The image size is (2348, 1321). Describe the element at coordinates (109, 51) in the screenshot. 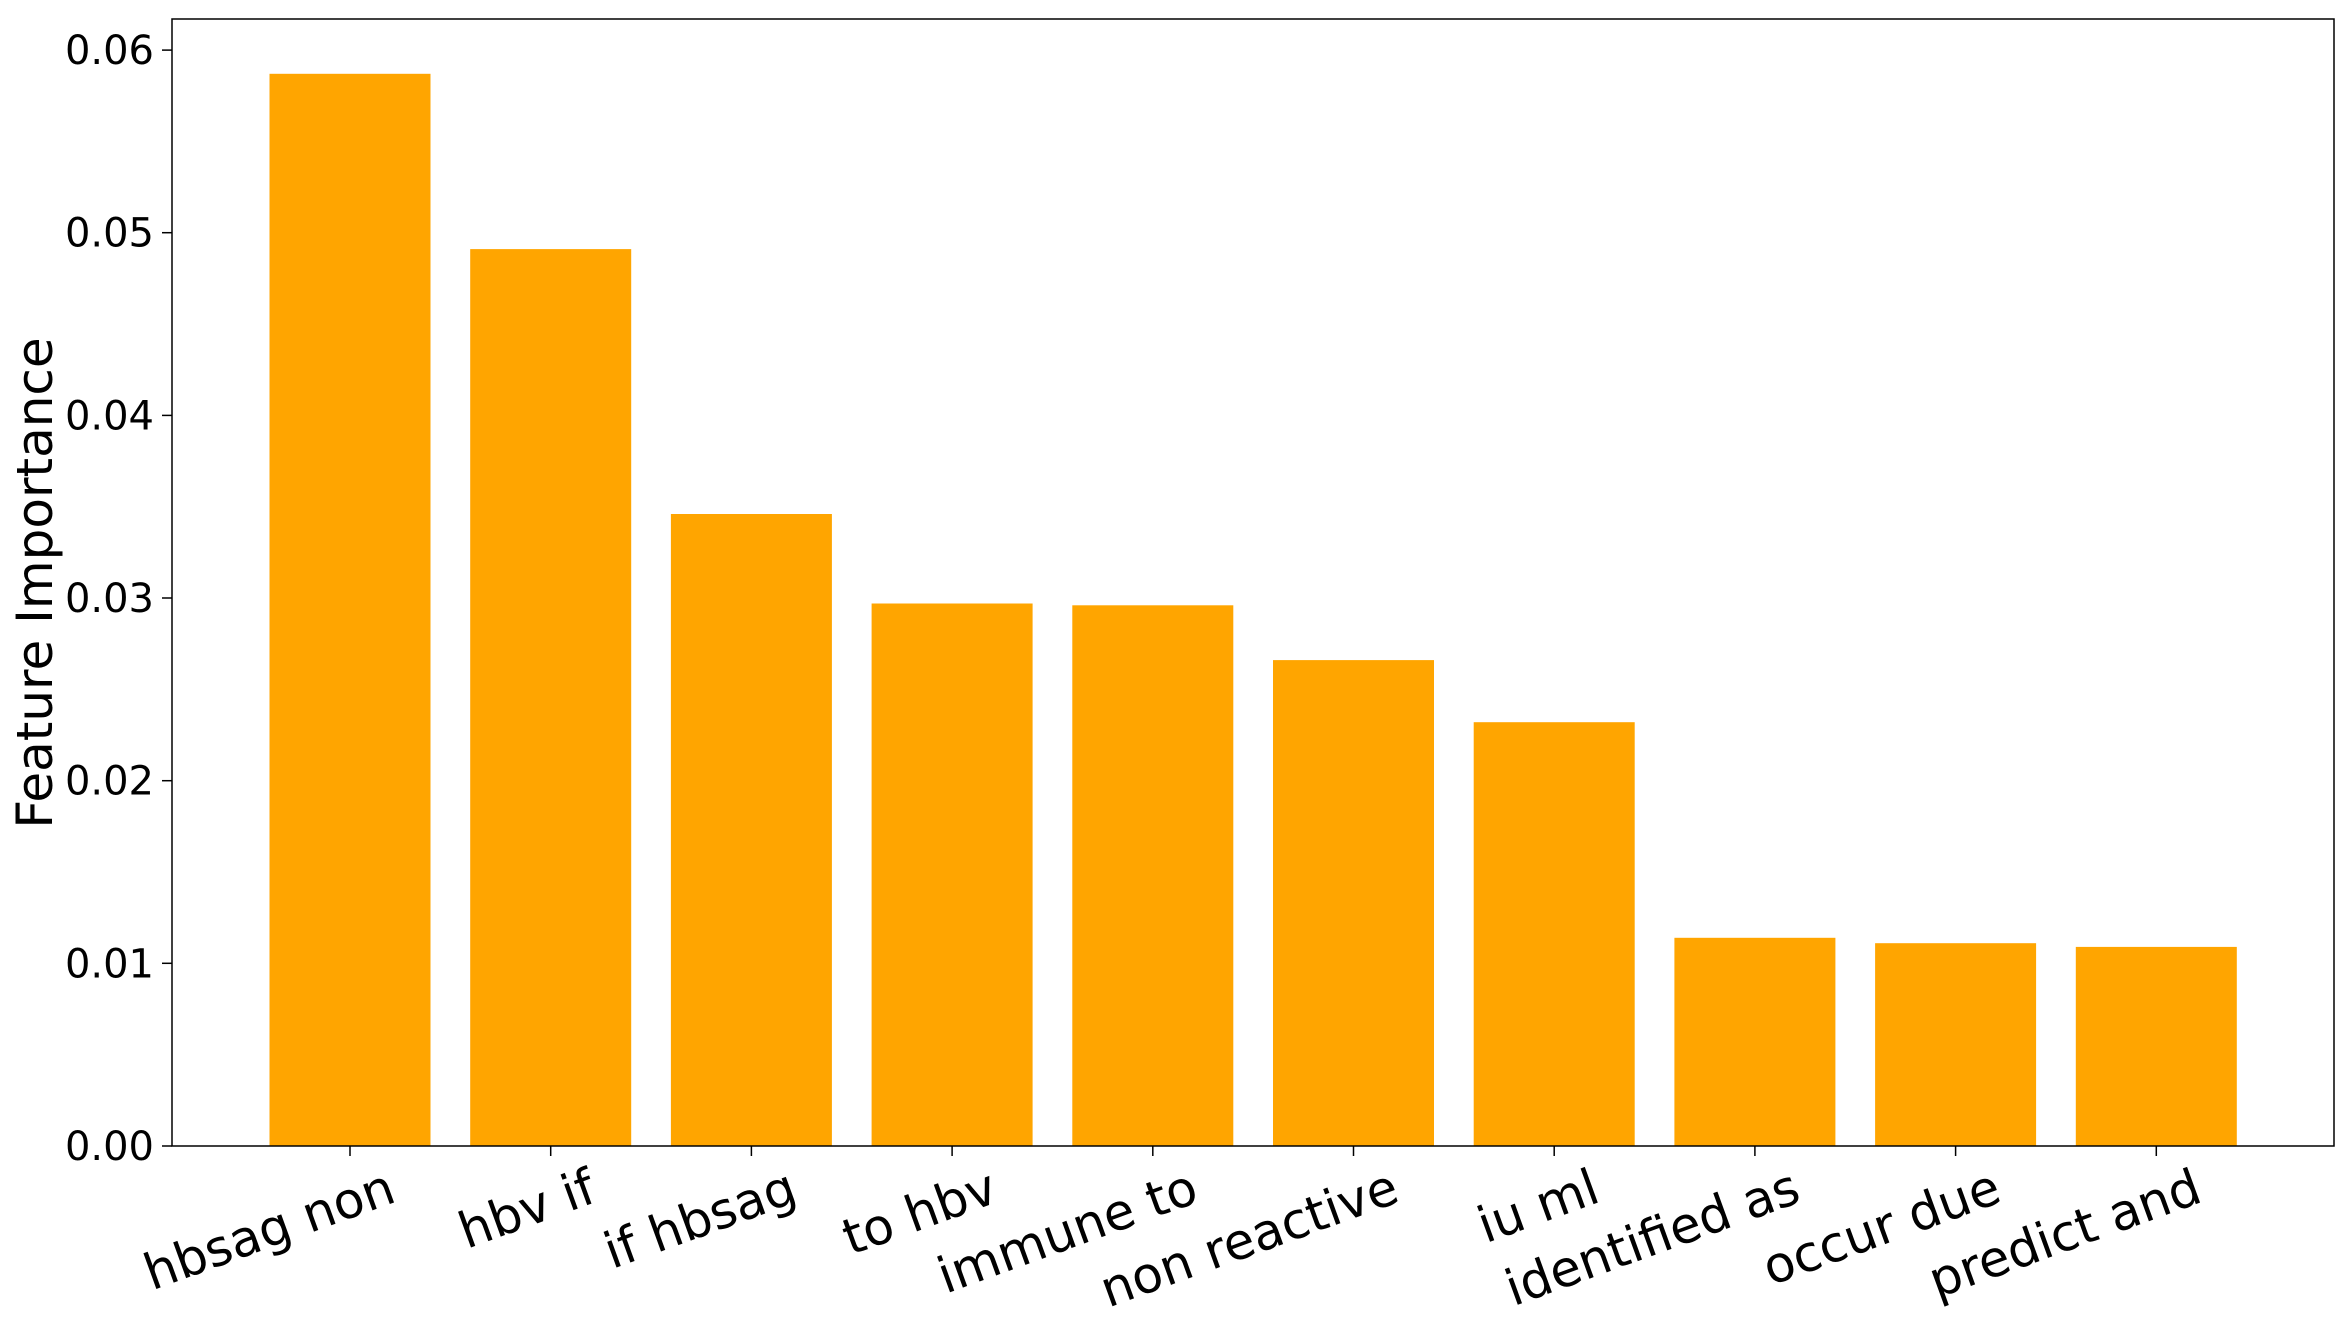

I see `y-tick-label: 0.06` at that location.